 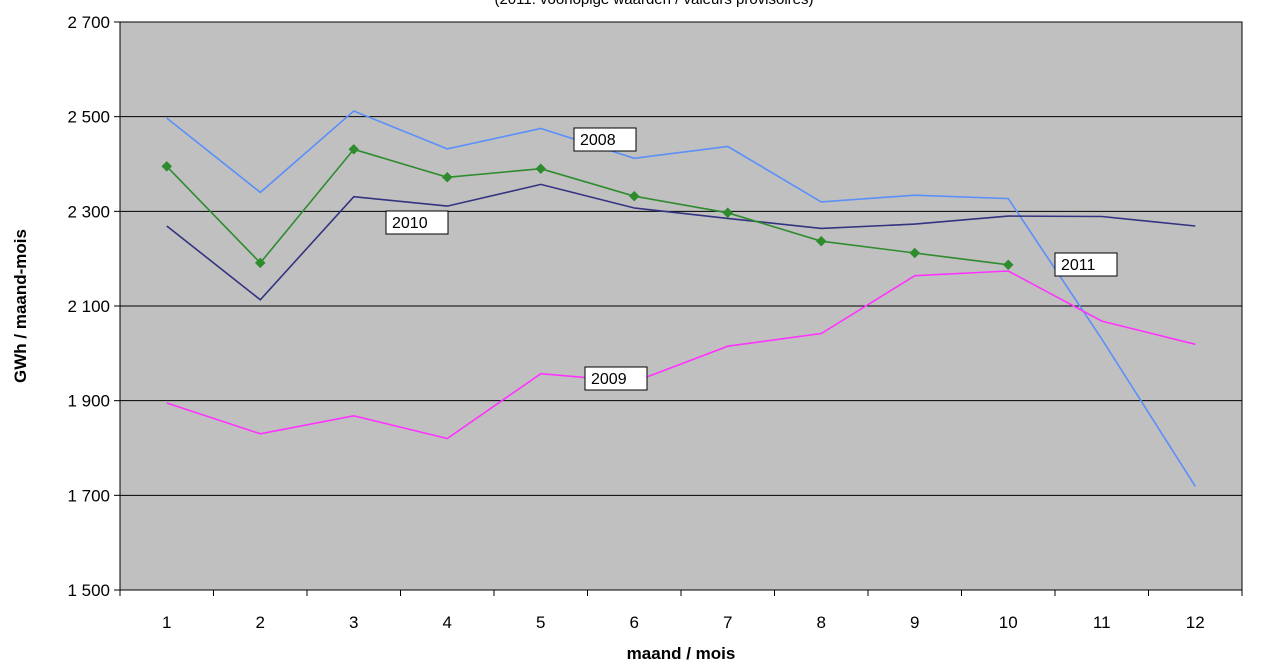 I want to click on series-label-2009: 2009, so click(x=609, y=379).